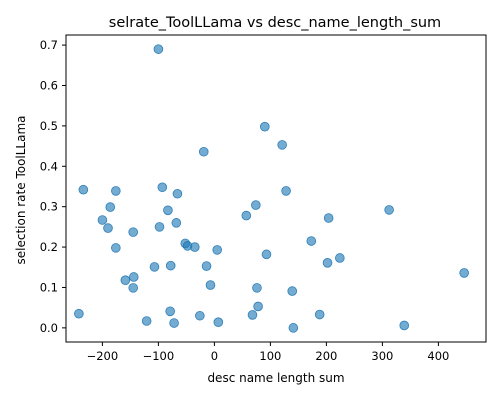 The image size is (500, 400). I want to click on x-tick-label: 200, so click(326, 356).